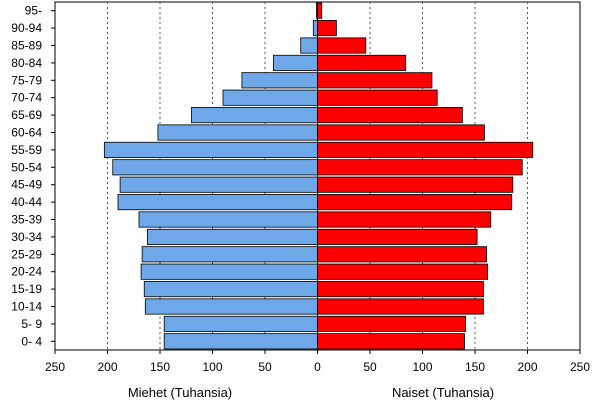 This screenshot has height=402, width=593. What do you see at coordinates (26, 63) in the screenshot?
I see `y-tick-label: 80-84` at bounding box center [26, 63].